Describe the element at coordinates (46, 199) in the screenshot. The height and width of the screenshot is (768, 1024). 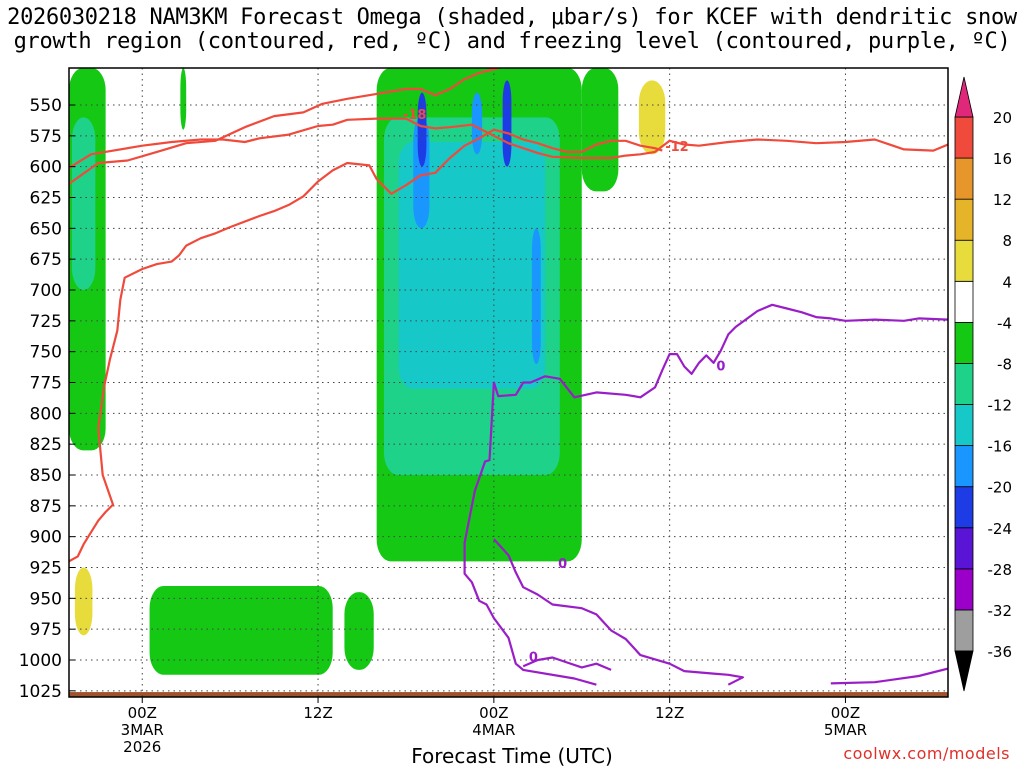
I see `y-tick-label-625: 625` at that location.